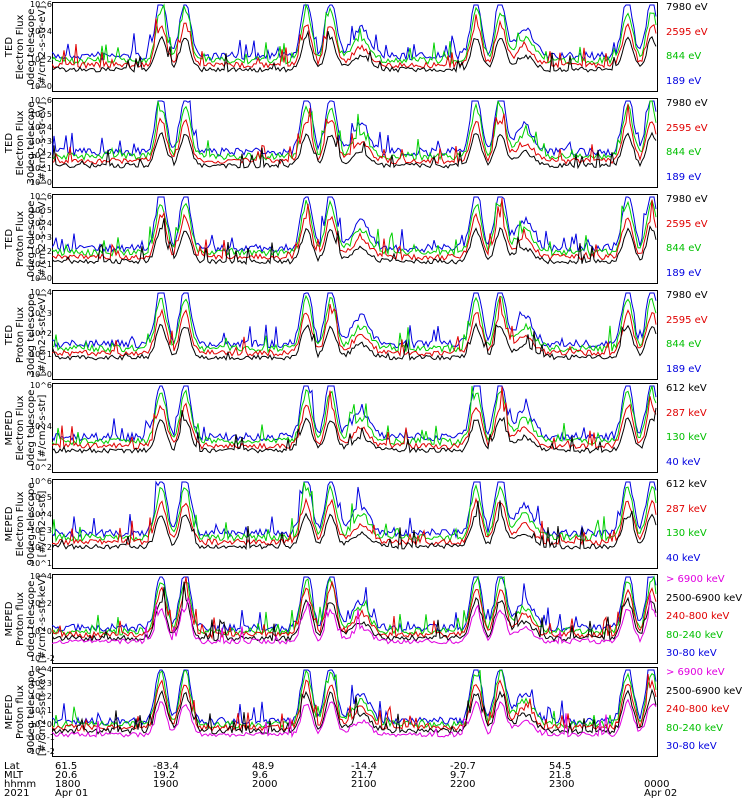 This screenshot has width=750, height=800. I want to click on panel-6-legend-item: 287 keV, so click(686, 509).